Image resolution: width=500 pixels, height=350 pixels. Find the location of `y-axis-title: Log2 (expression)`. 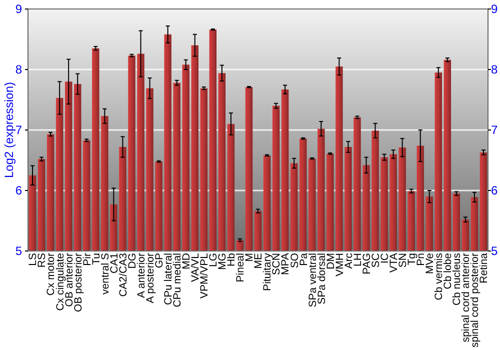

y-axis-title: Log2 (expression) is located at coordinates (9, 130).